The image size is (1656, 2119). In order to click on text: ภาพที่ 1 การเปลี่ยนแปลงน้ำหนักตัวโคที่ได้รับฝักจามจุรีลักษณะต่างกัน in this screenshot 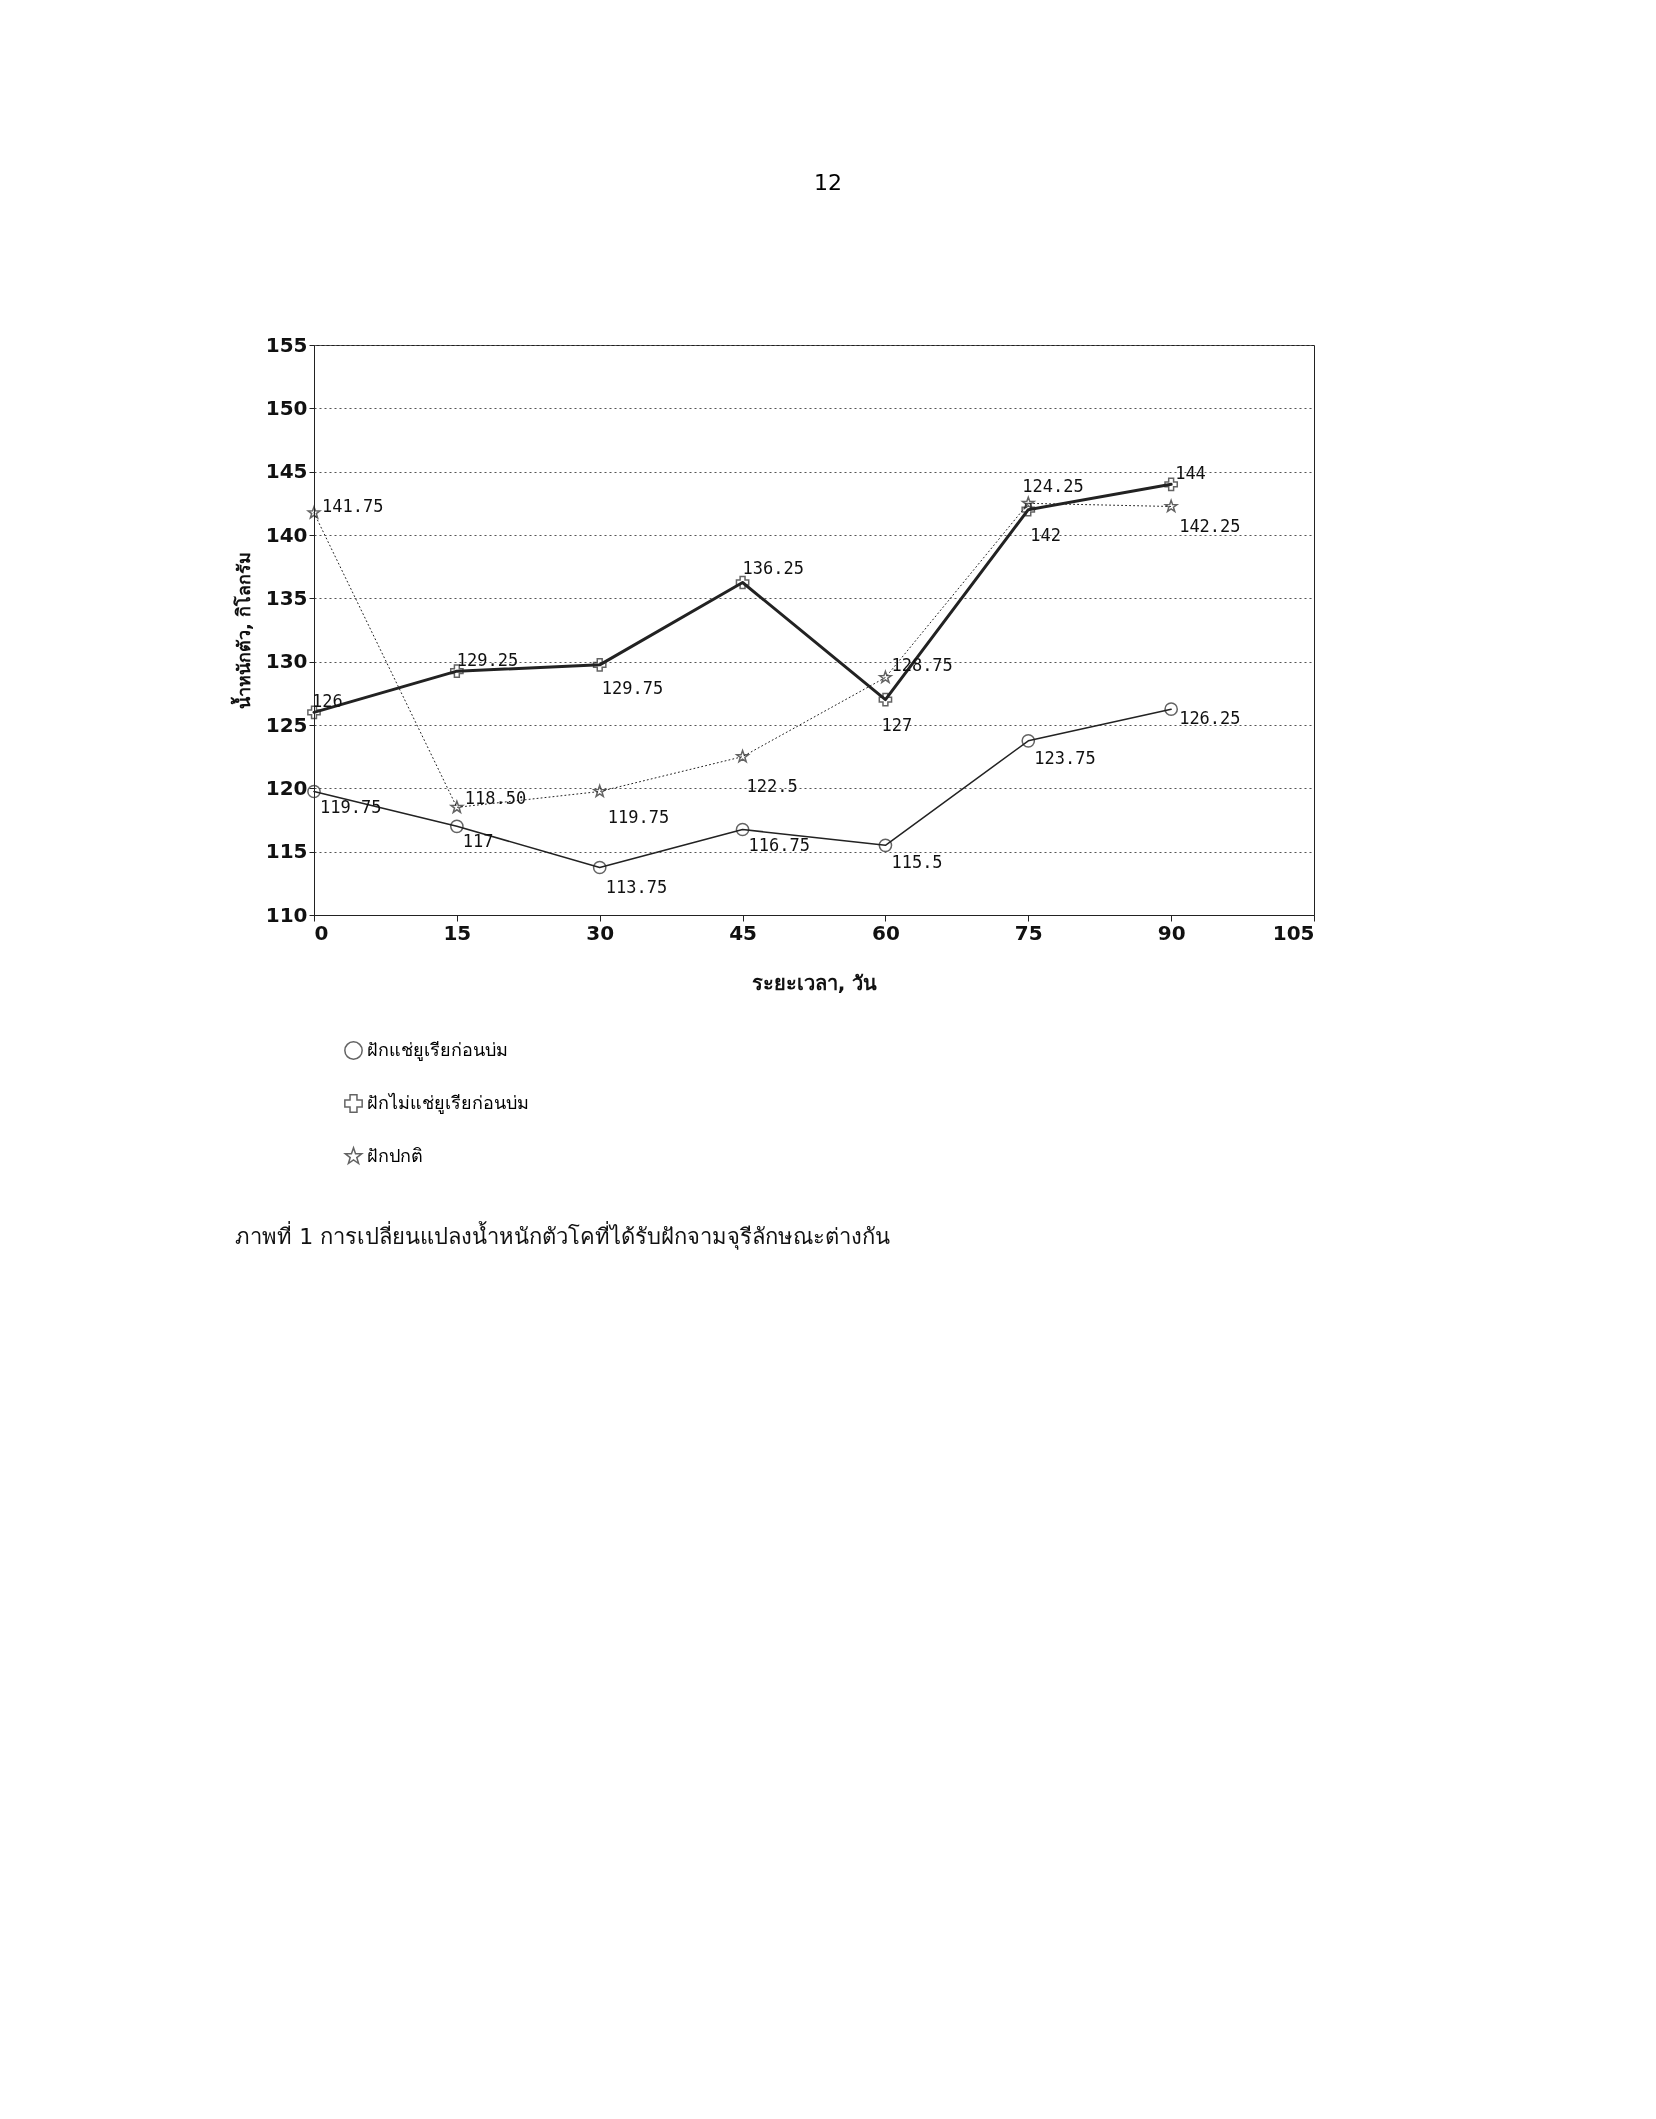, I will do `click(563, 1235)`.